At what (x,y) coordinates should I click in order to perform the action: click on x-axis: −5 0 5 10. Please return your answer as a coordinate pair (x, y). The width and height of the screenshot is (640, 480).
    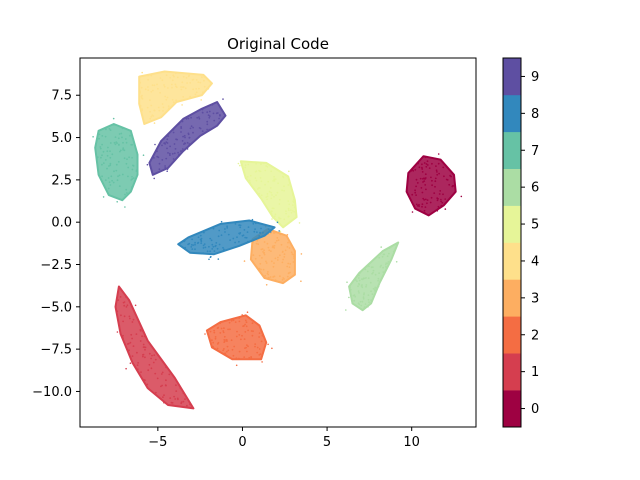
    Looking at the image, I should click on (284, 438).